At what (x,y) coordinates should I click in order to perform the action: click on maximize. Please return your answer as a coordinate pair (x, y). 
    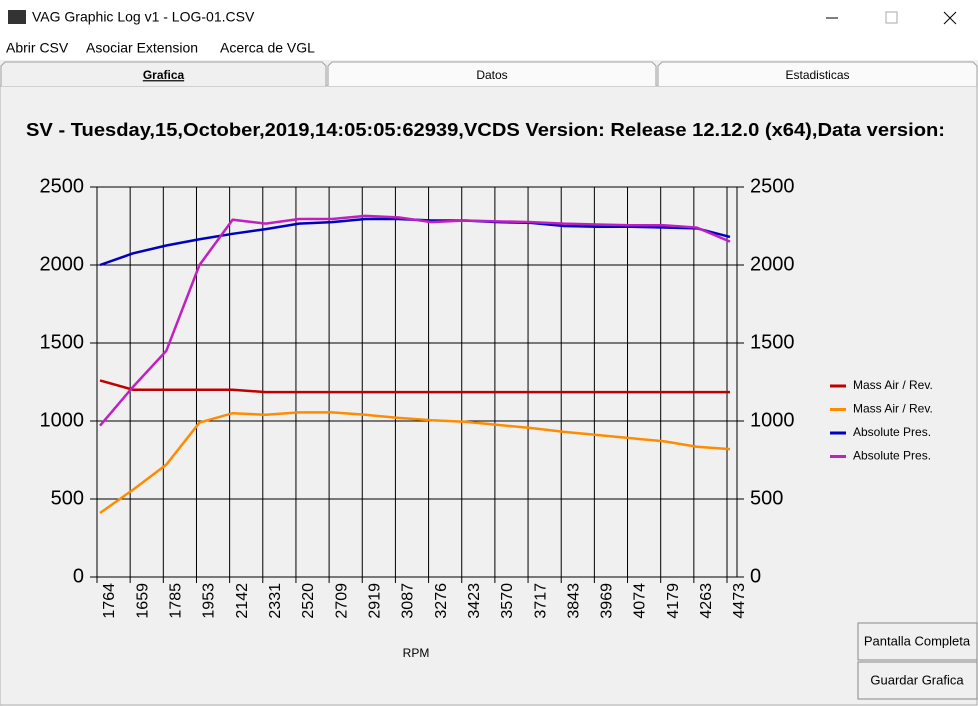
    Looking at the image, I should click on (891, 17).